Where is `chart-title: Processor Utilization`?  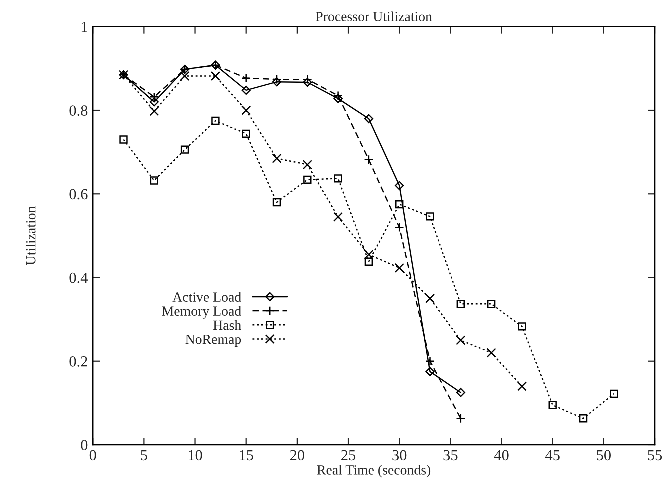
chart-title: Processor Utilization is located at coordinates (374, 17).